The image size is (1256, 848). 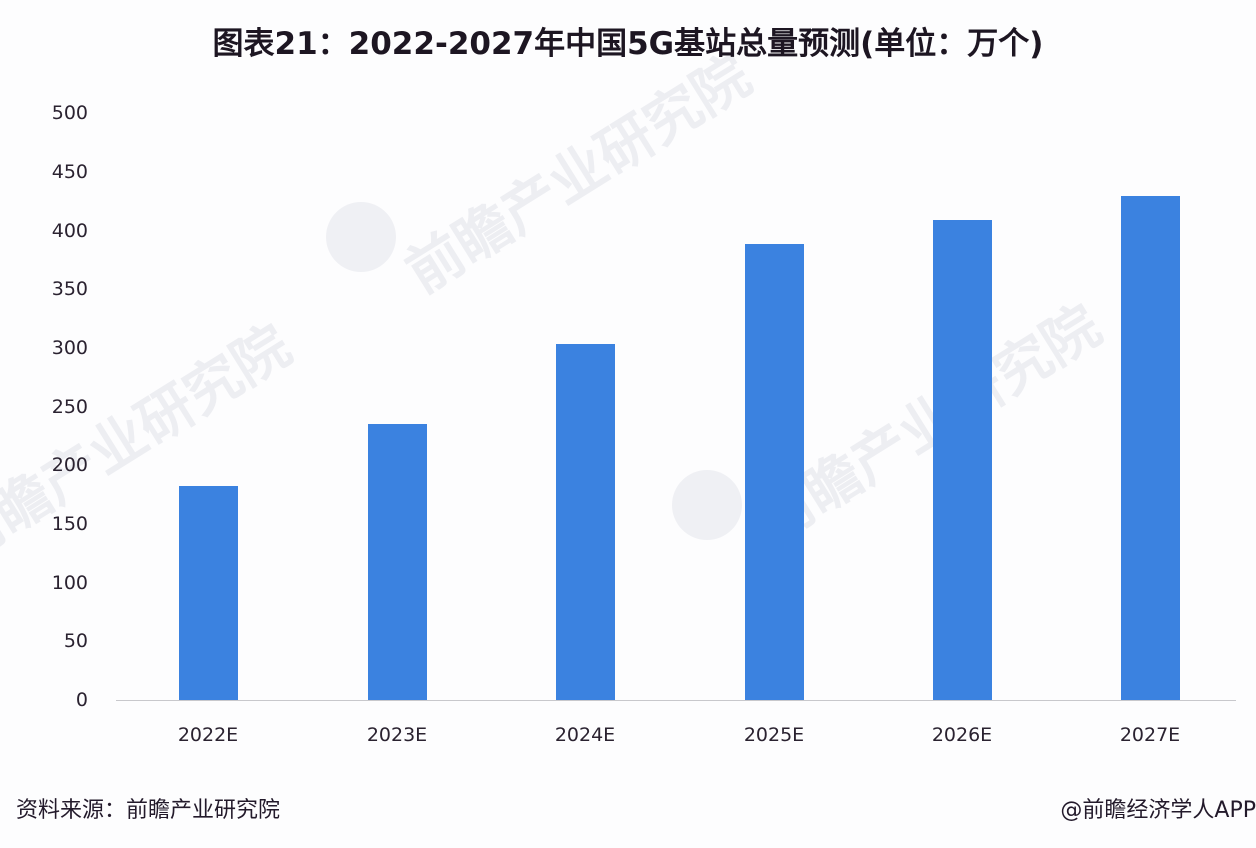 I want to click on x-axis-line, so click(x=676, y=700).